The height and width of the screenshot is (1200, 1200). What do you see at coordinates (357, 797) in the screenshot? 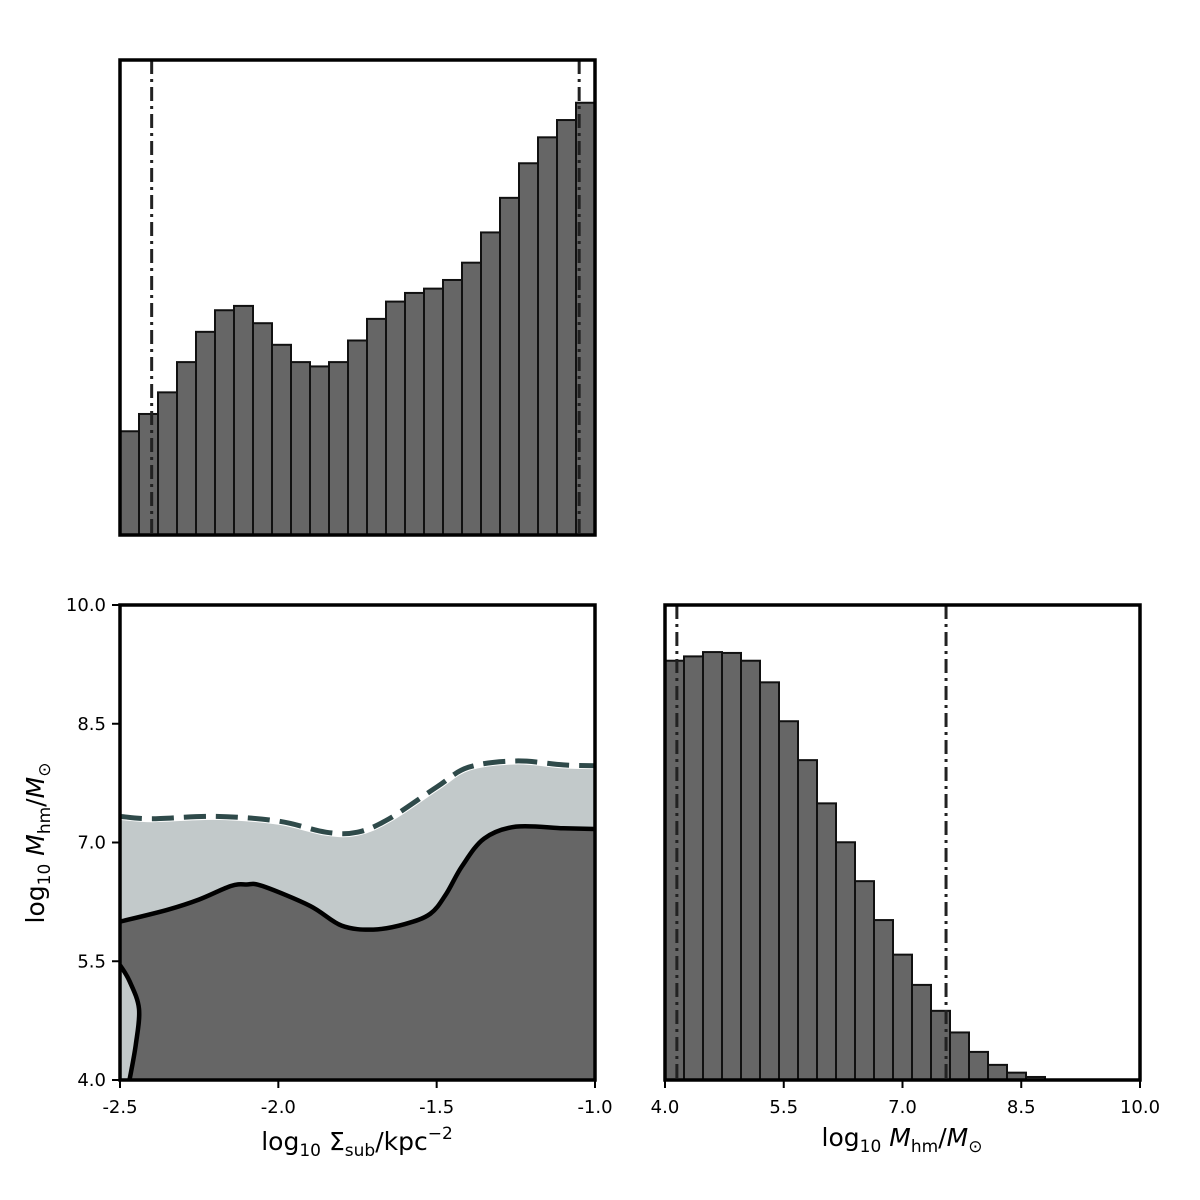
I see `outer-contour-dashed-line` at bounding box center [357, 797].